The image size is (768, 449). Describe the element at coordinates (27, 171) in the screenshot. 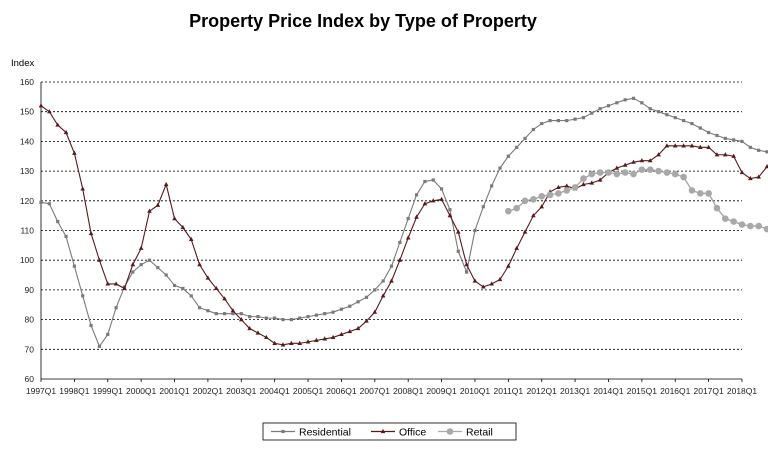

I see `y-tick-label: 130` at that location.